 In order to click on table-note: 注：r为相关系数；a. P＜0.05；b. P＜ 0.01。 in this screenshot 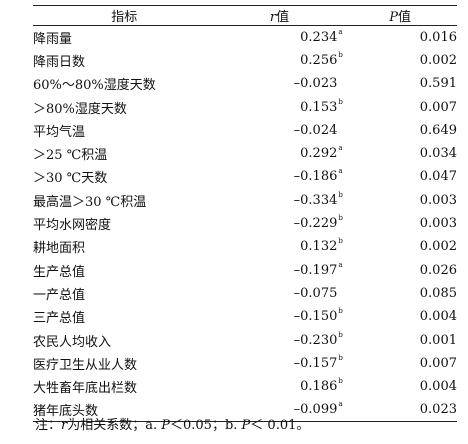, I will do `click(172, 423)`.